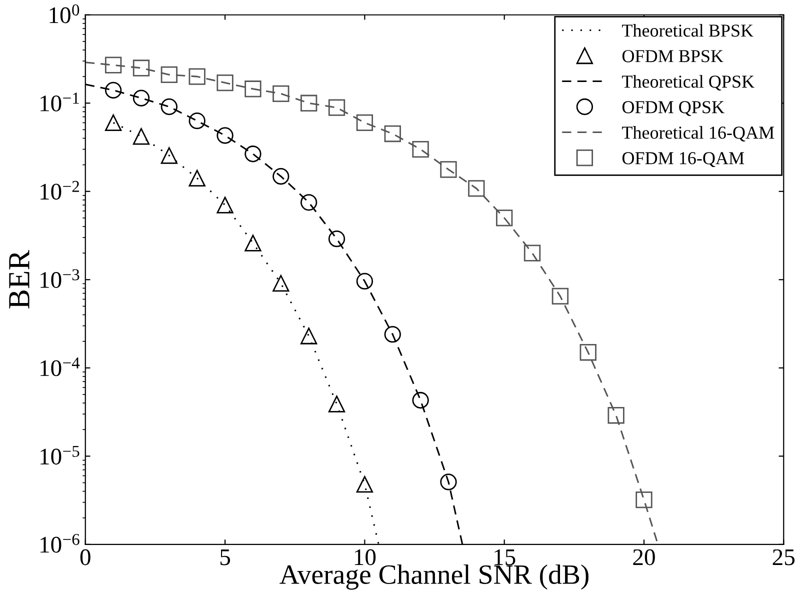  I want to click on legend-label: OFDM 16-QAM, so click(683, 160).